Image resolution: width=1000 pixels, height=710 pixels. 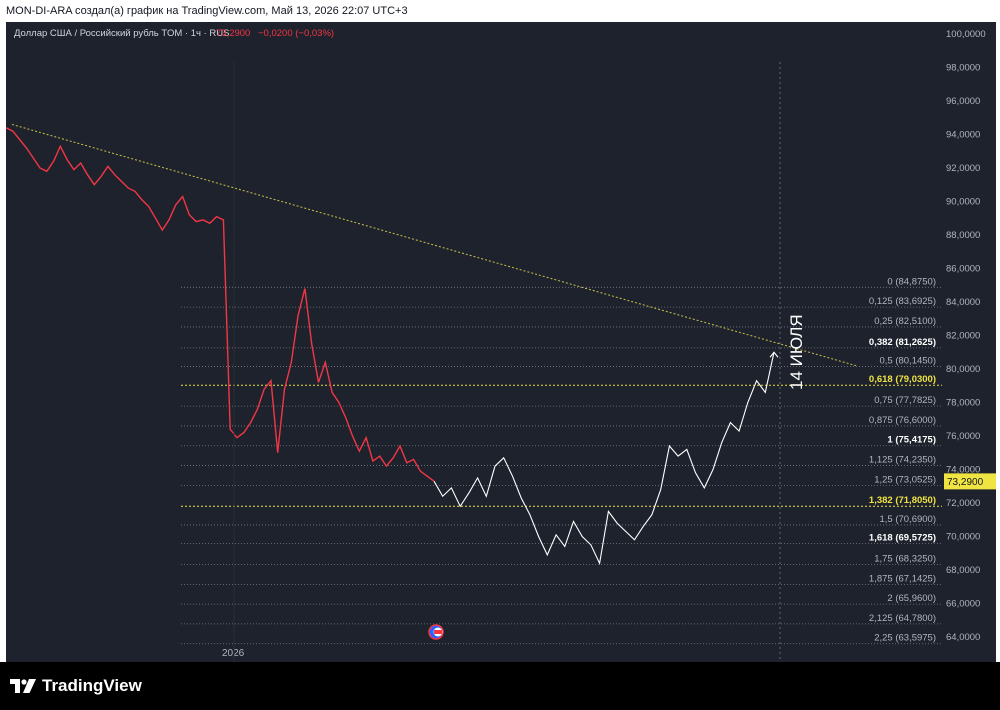 What do you see at coordinates (902, 578) in the screenshot?
I see `fib-level-label: 1,875 (67,1425)` at bounding box center [902, 578].